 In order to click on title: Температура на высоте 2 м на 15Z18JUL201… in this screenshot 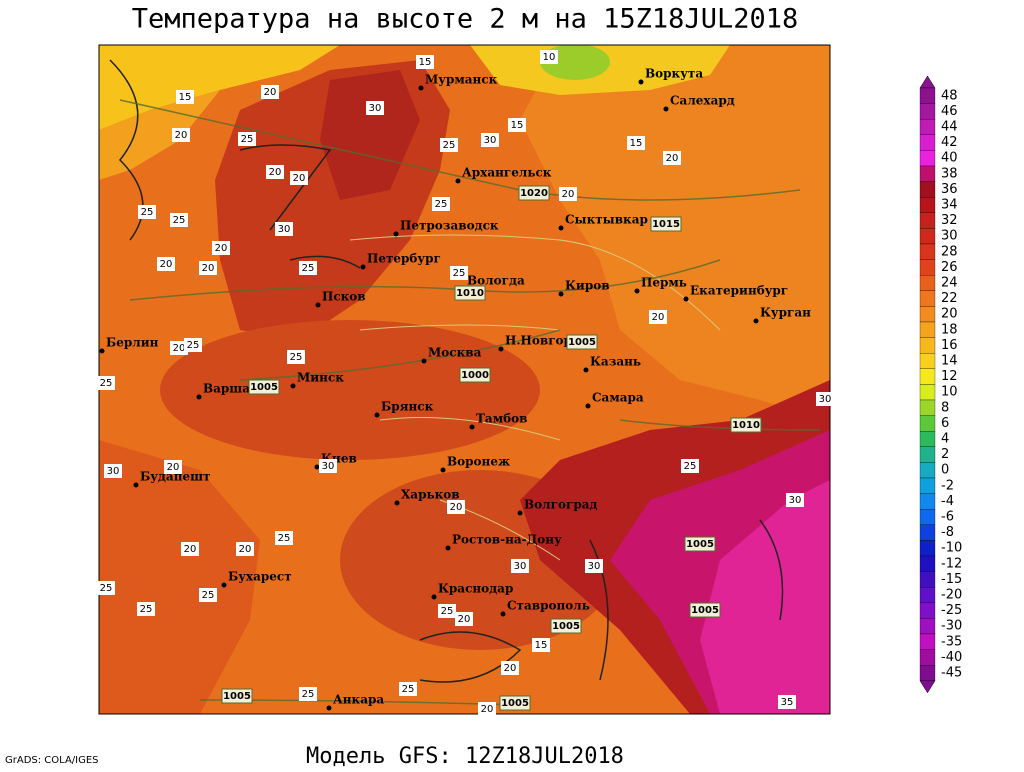, I will do `click(465, 19)`.